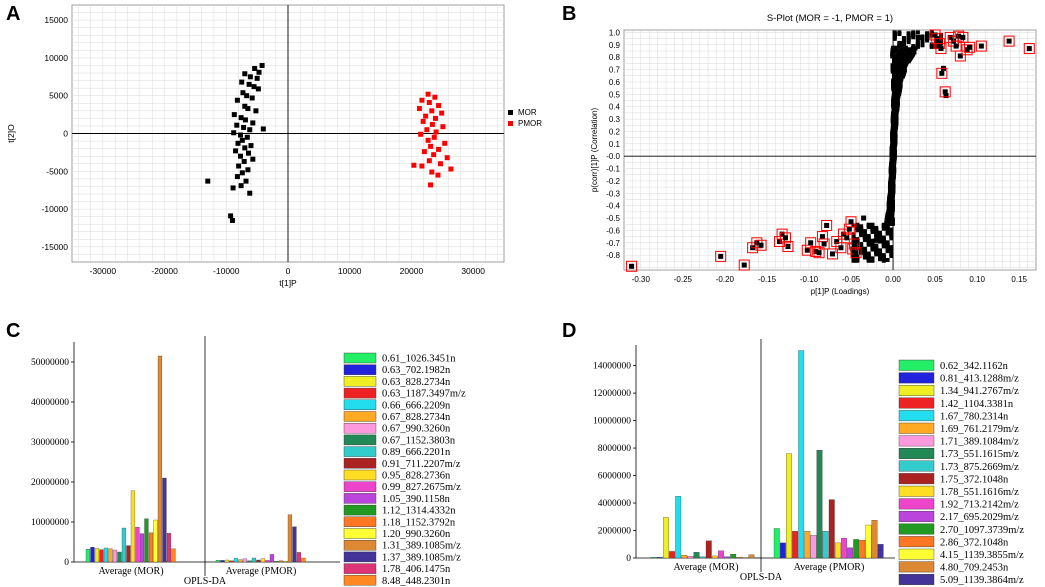 The height and width of the screenshot is (587, 1045). Describe the element at coordinates (615, 32) in the screenshot. I see `y-tick-label: 1.0` at that location.